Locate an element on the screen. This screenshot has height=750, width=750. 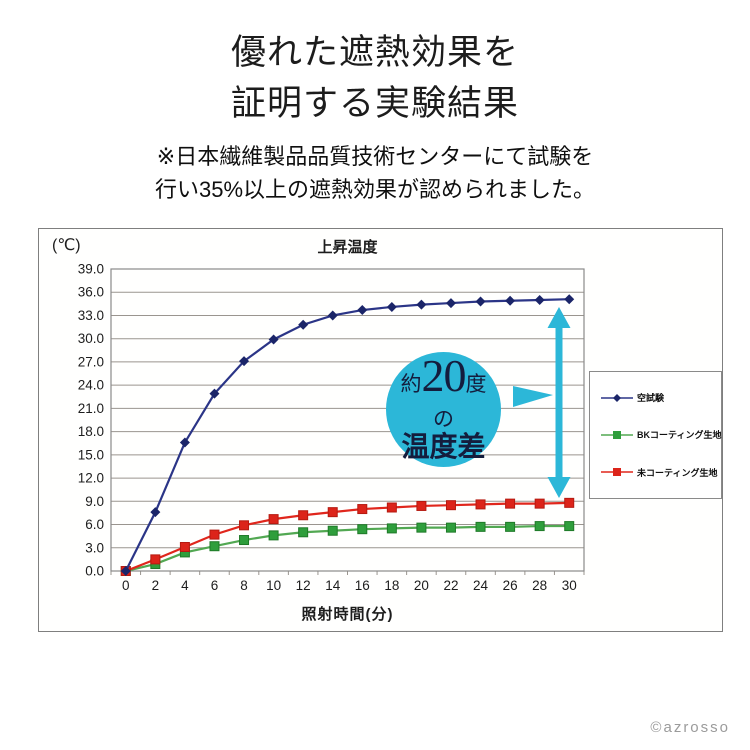
chart-title: 上昇温度 is located at coordinates (347, 247).